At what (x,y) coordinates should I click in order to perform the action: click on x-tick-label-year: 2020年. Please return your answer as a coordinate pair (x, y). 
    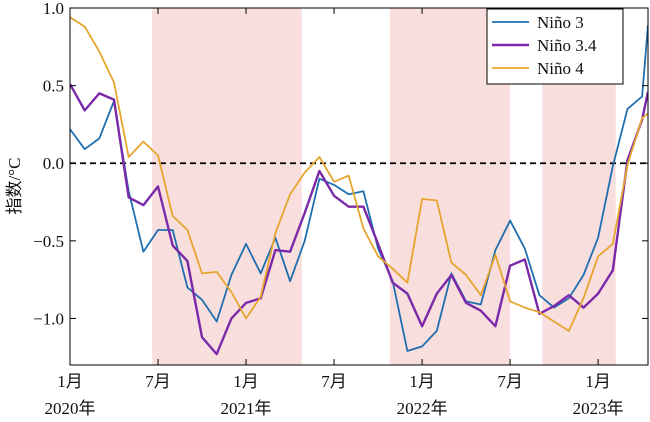
    Looking at the image, I should click on (70, 408).